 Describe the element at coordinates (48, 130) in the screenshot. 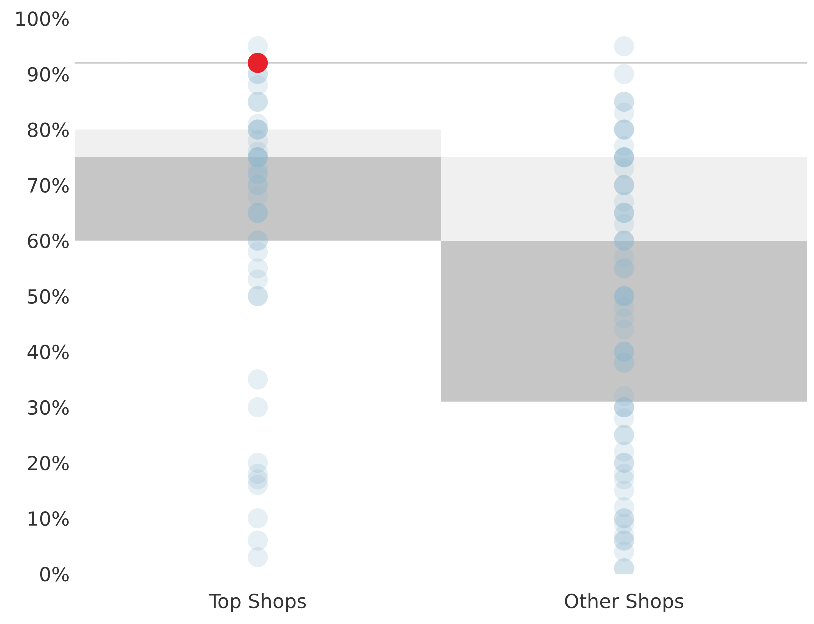

I see `y-tick-label: 80%` at that location.